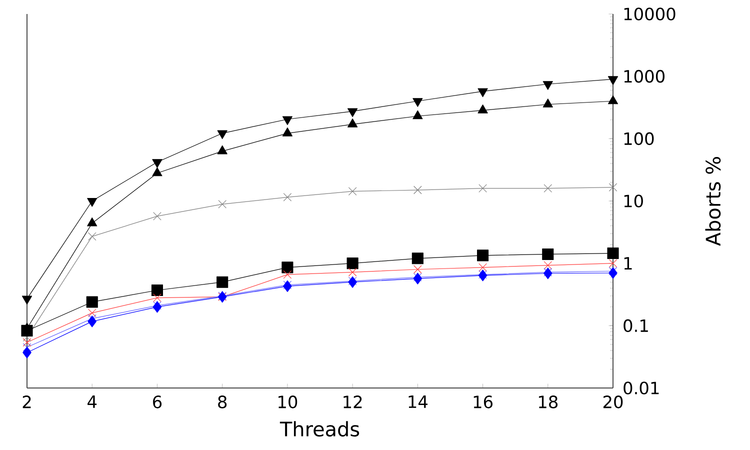  What do you see at coordinates (613, 402) in the screenshot?
I see `x-tick-label: 20` at bounding box center [613, 402].